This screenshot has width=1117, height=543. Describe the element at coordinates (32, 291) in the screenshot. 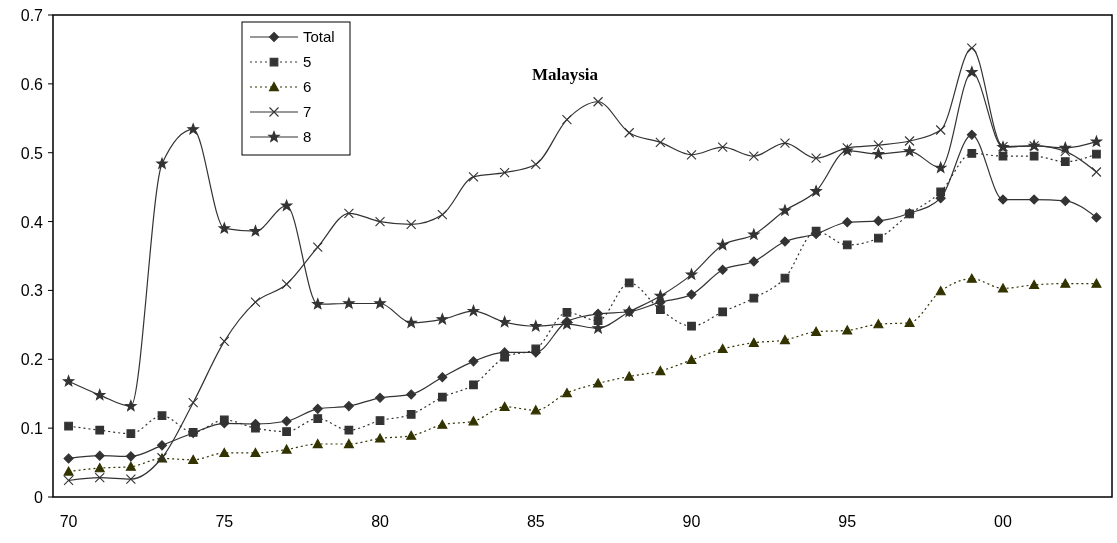

I see `y-tick-label: 0.3` at that location.